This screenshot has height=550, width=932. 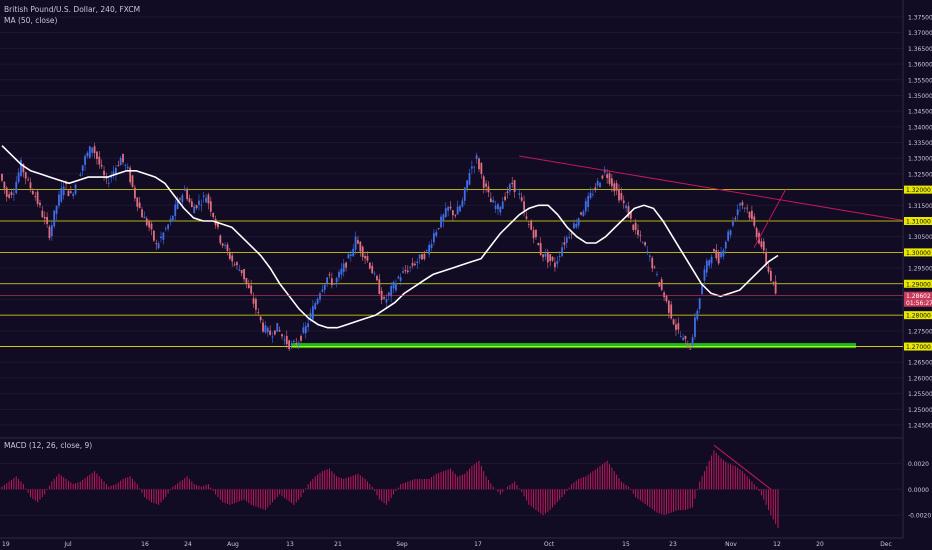 I want to click on time-tick-label: 16, so click(x=145, y=544).